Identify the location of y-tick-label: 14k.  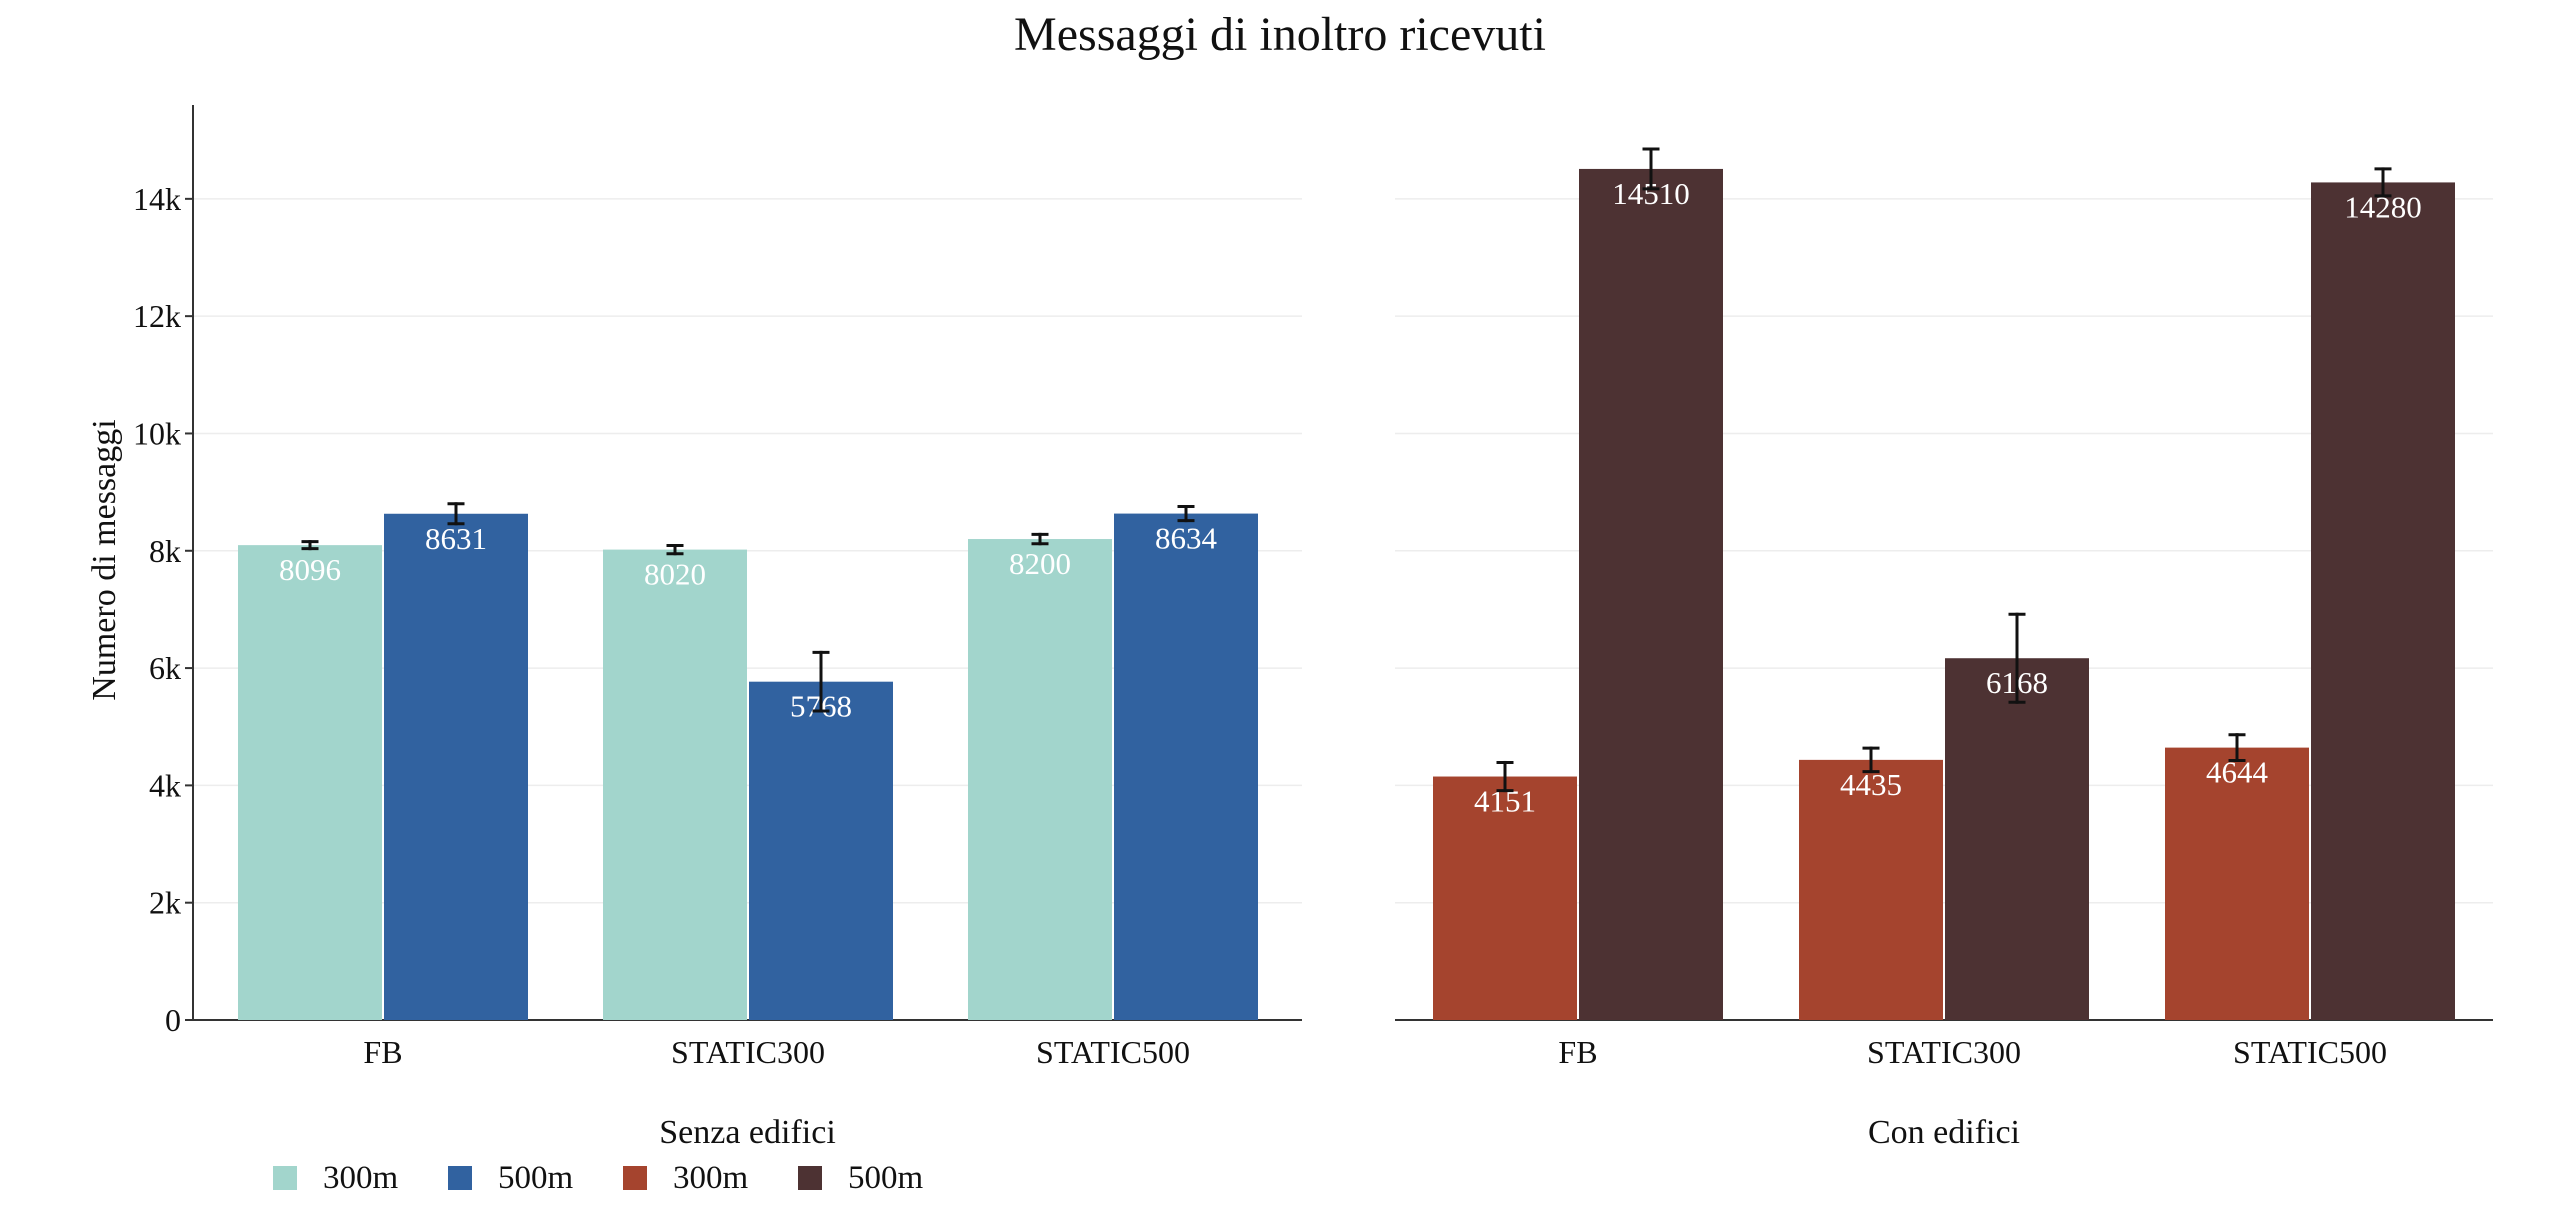
(157, 199).